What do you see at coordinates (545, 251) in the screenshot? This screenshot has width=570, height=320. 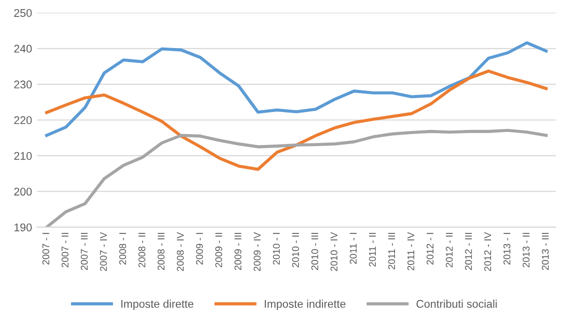 I see `x-tick-label: 2013 - III` at bounding box center [545, 251].